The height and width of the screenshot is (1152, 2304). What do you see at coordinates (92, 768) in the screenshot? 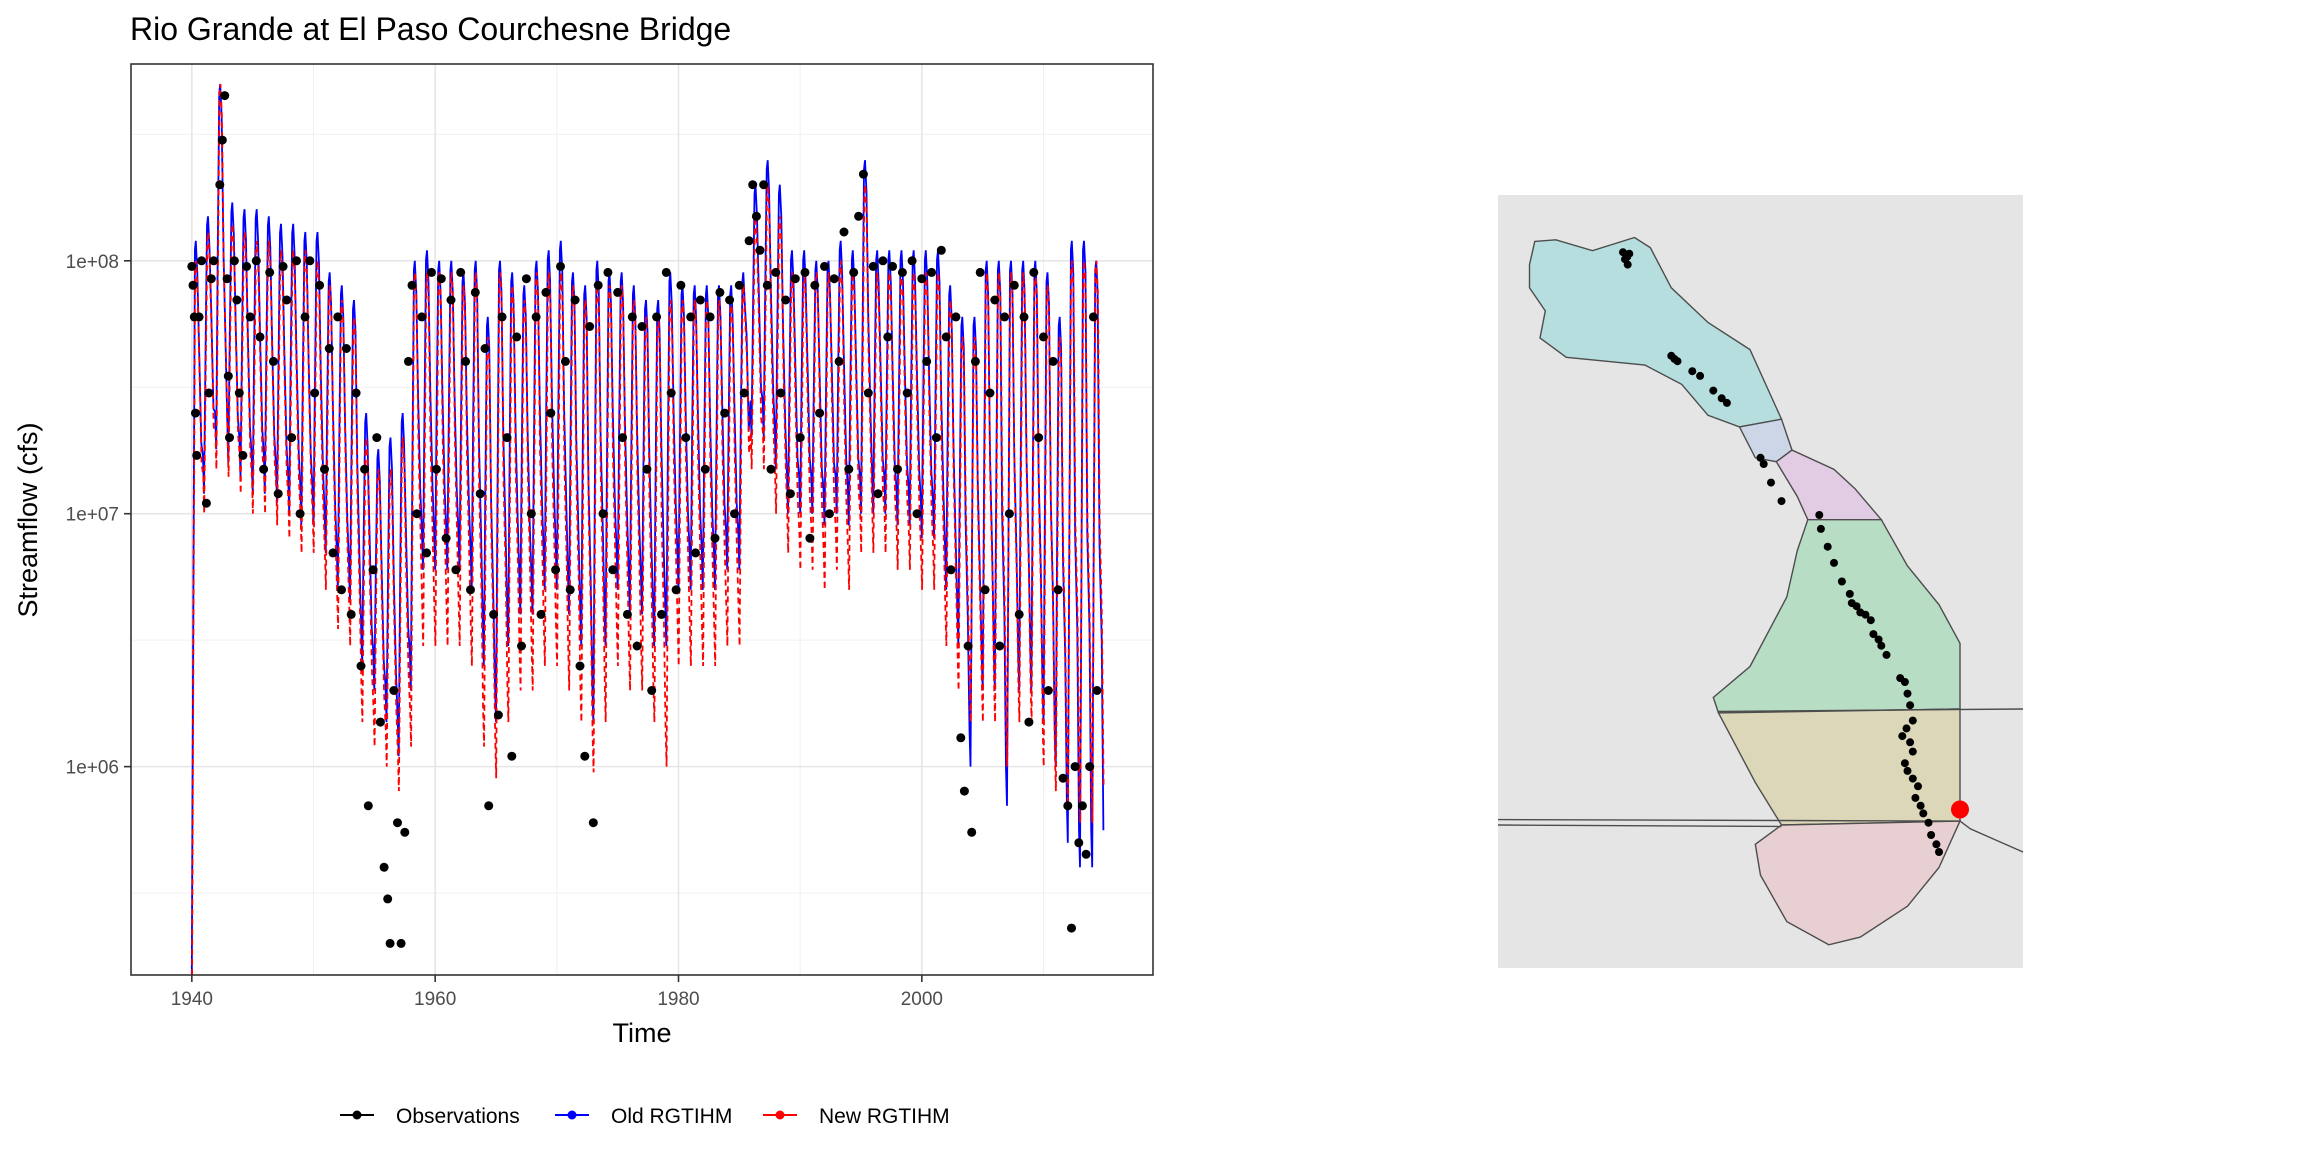
I see `y-tick-label: 1e+06` at bounding box center [92, 768].